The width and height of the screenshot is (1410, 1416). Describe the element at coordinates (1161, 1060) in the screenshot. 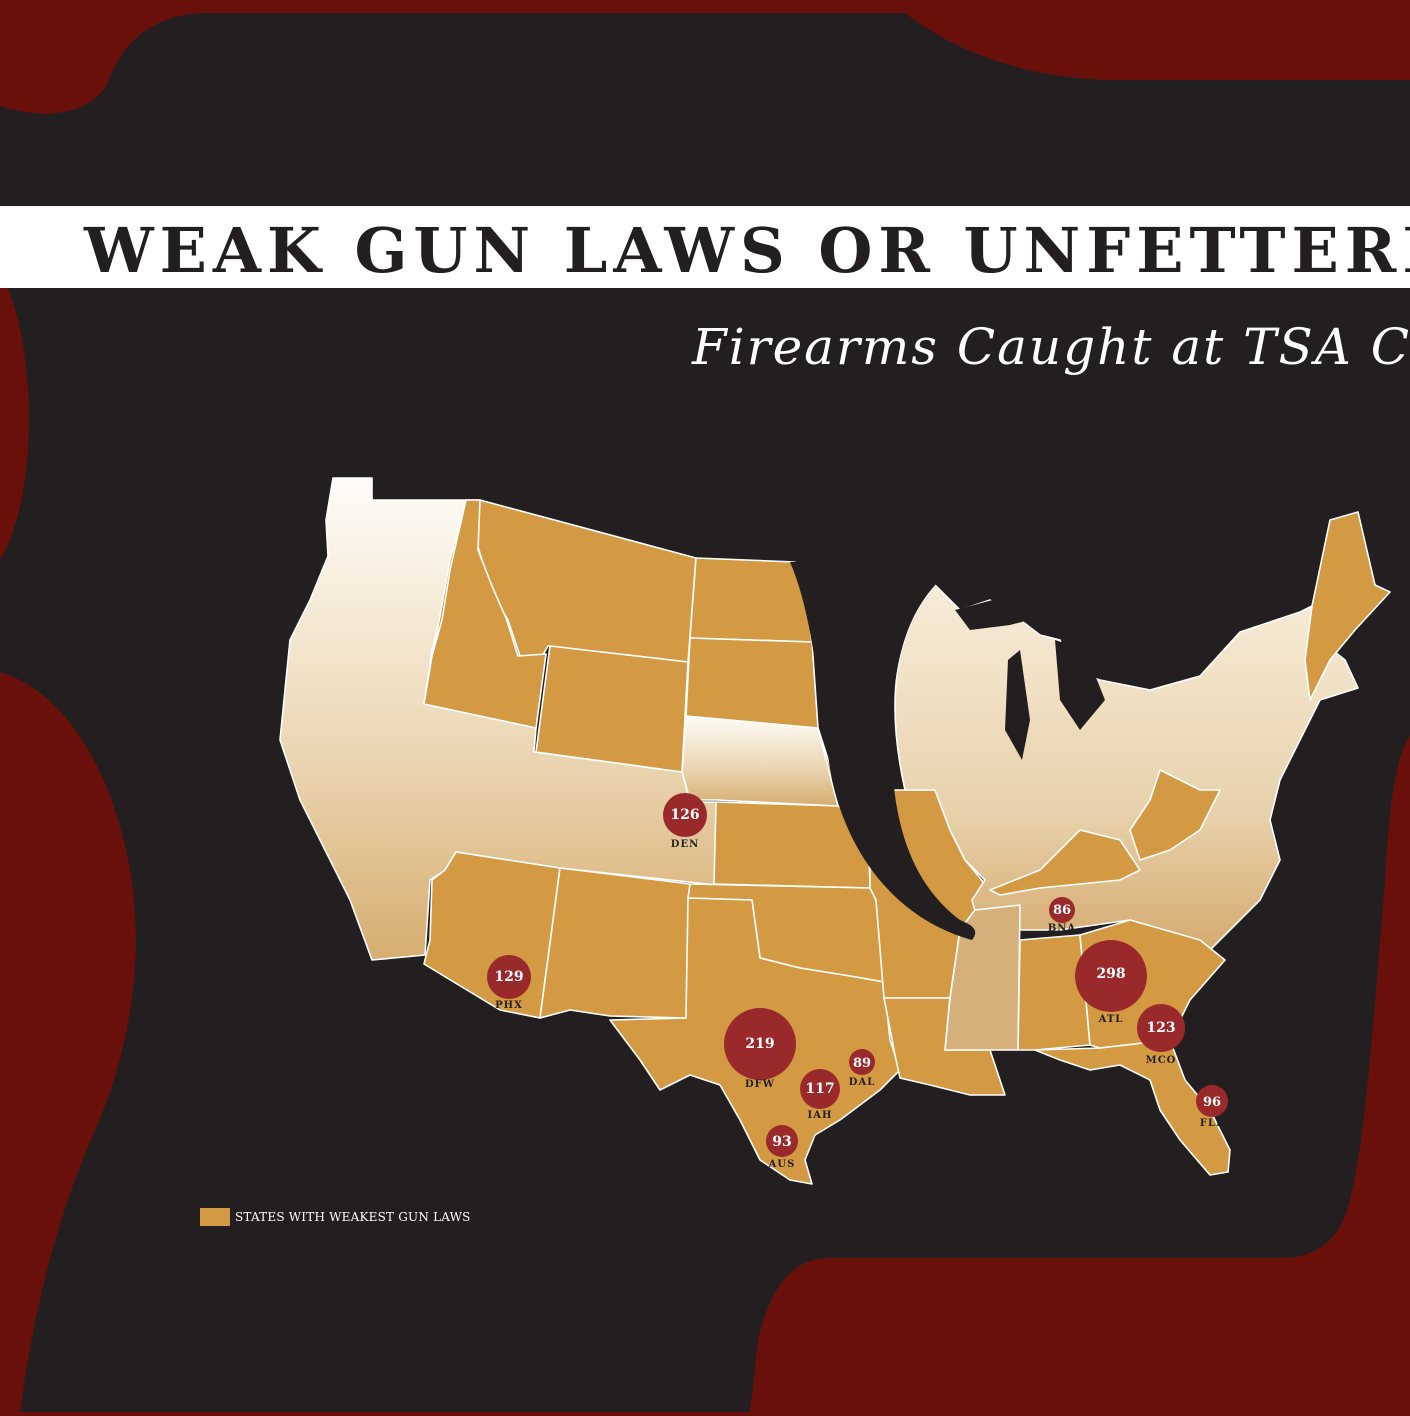

I see `svg-text: MCO` at that location.